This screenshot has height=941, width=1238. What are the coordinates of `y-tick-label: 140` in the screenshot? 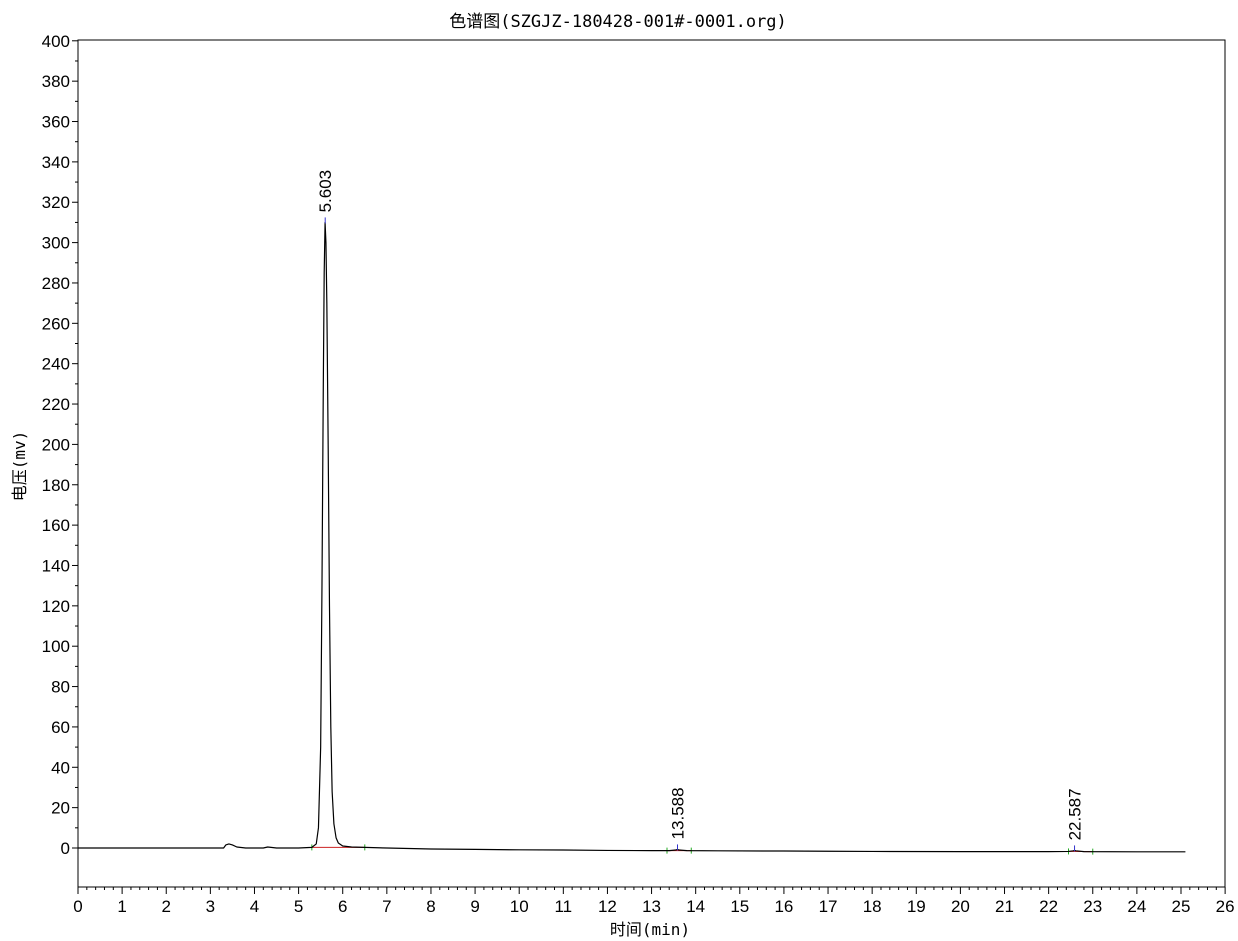 It's located at (56, 565).